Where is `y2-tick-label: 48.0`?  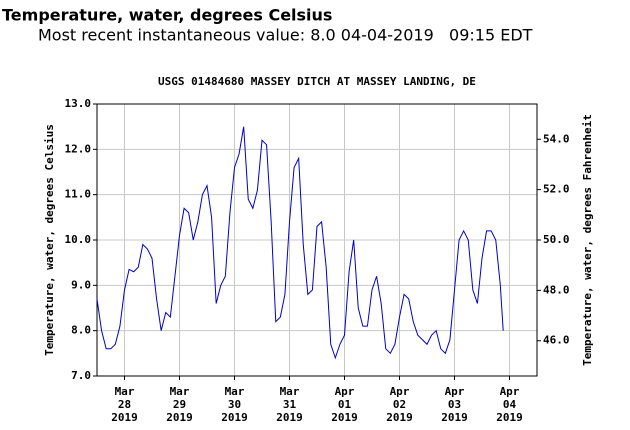 y2-tick-label: 48.0 is located at coordinates (556, 289).